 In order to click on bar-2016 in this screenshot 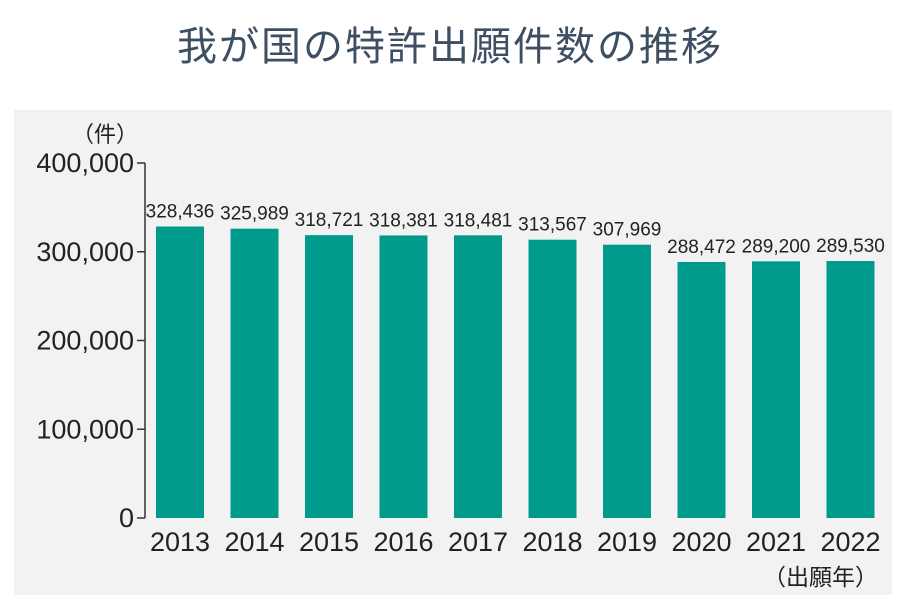, I will do `click(404, 376)`.